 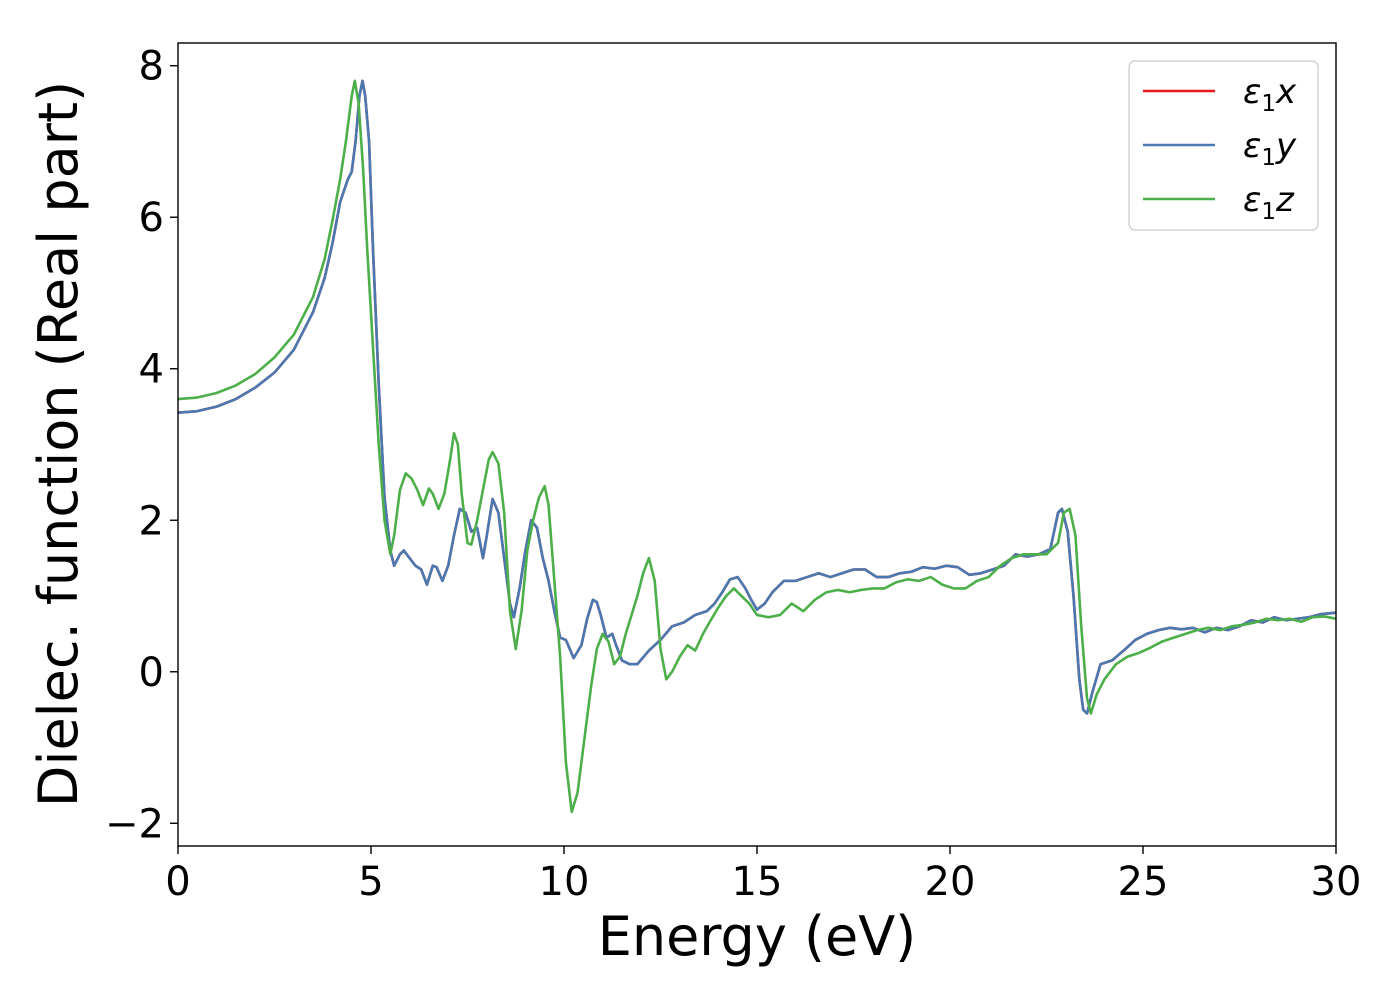 I want to click on y-tick-label: 4, so click(x=151, y=370).